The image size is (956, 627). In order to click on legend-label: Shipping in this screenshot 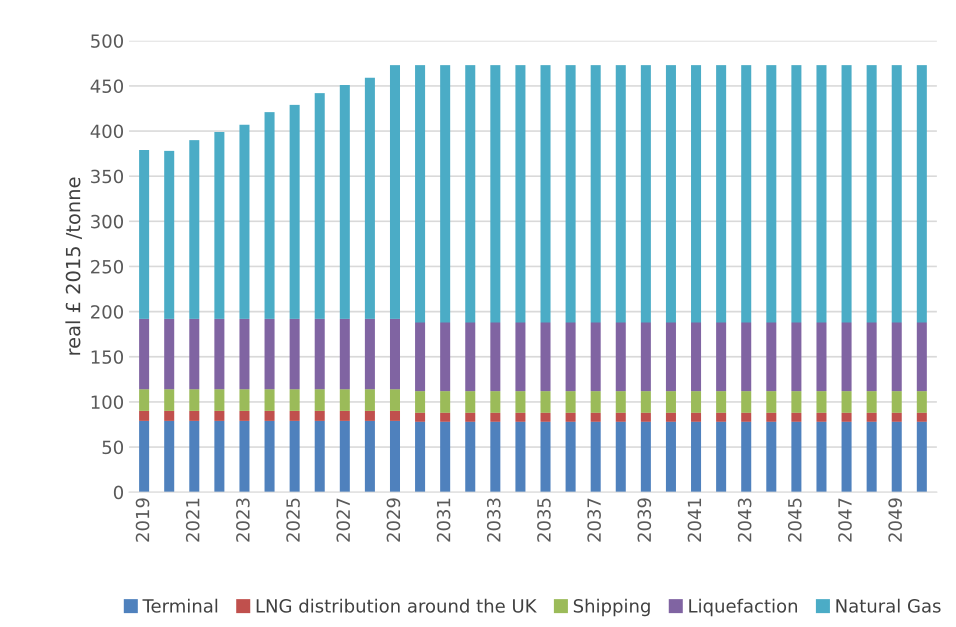, I will do `click(612, 607)`.